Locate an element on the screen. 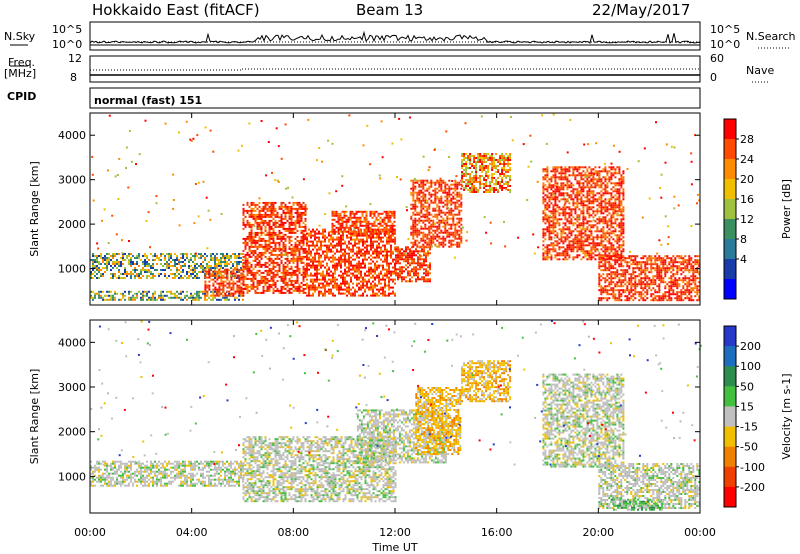 This screenshot has height=554, width=800. velocity-ytick-label-0: 1000 is located at coordinates (72, 476).